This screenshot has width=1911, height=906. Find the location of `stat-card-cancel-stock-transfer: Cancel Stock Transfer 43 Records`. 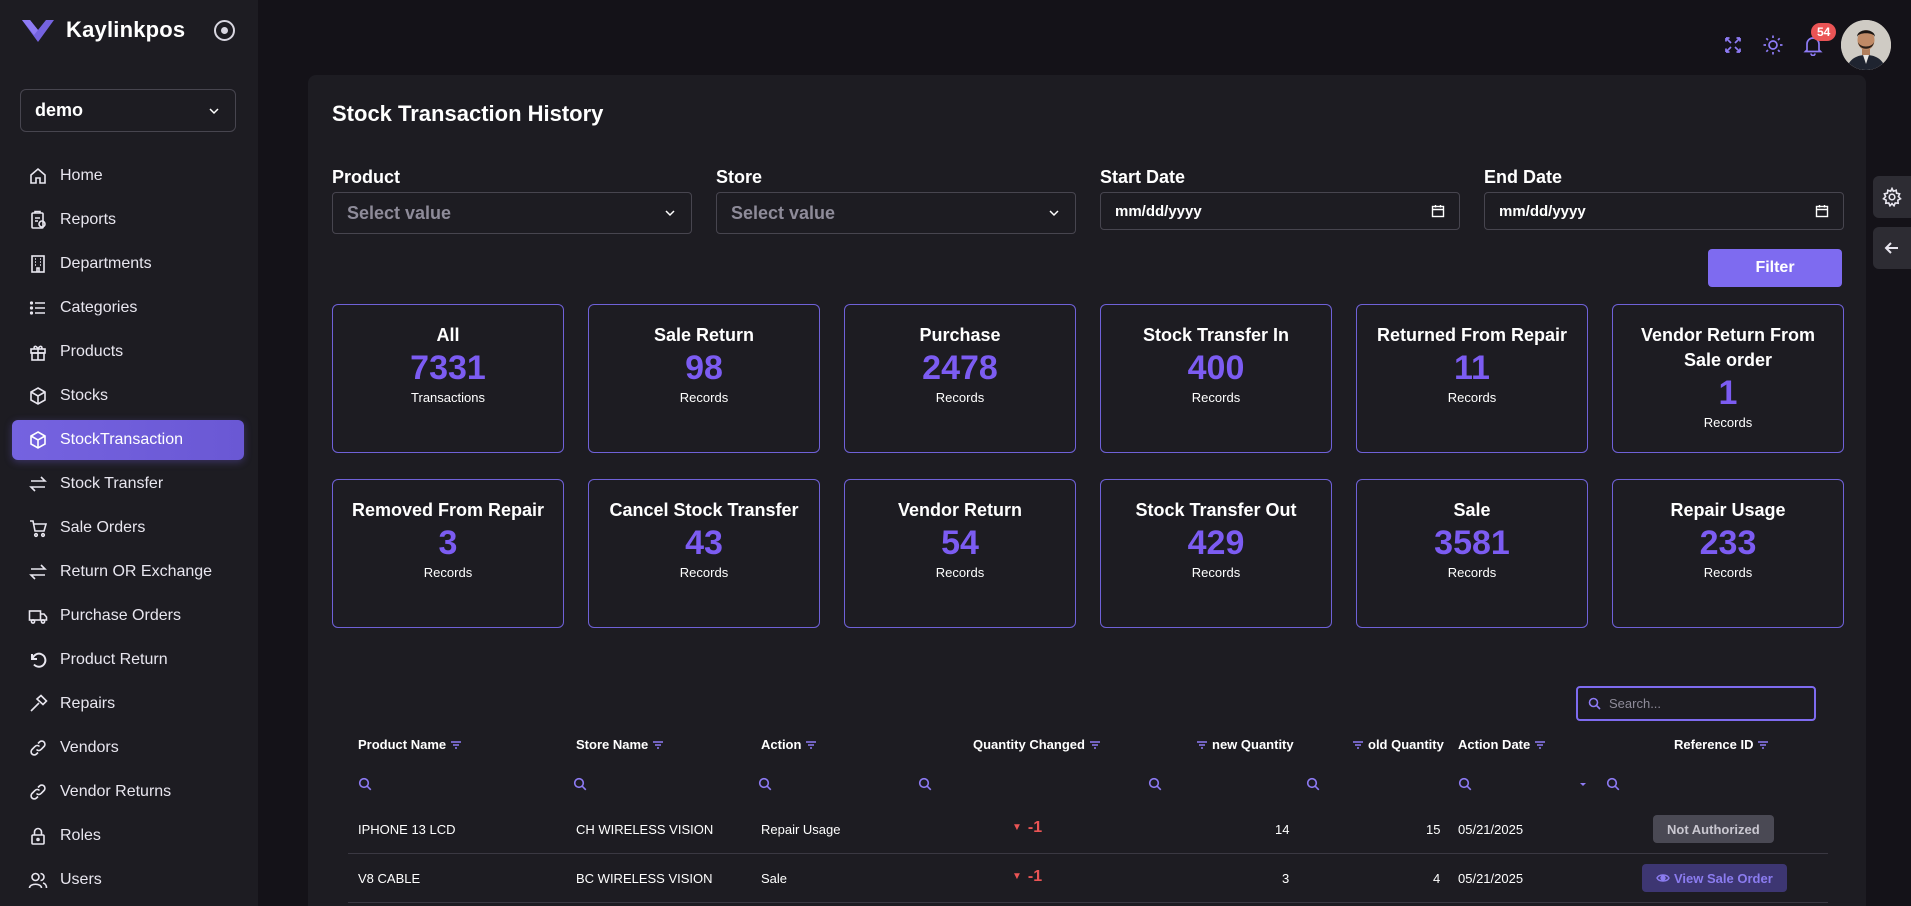

stat-card-cancel-stock-transfer: Cancel Stock Transfer 43 Records is located at coordinates (704, 553).